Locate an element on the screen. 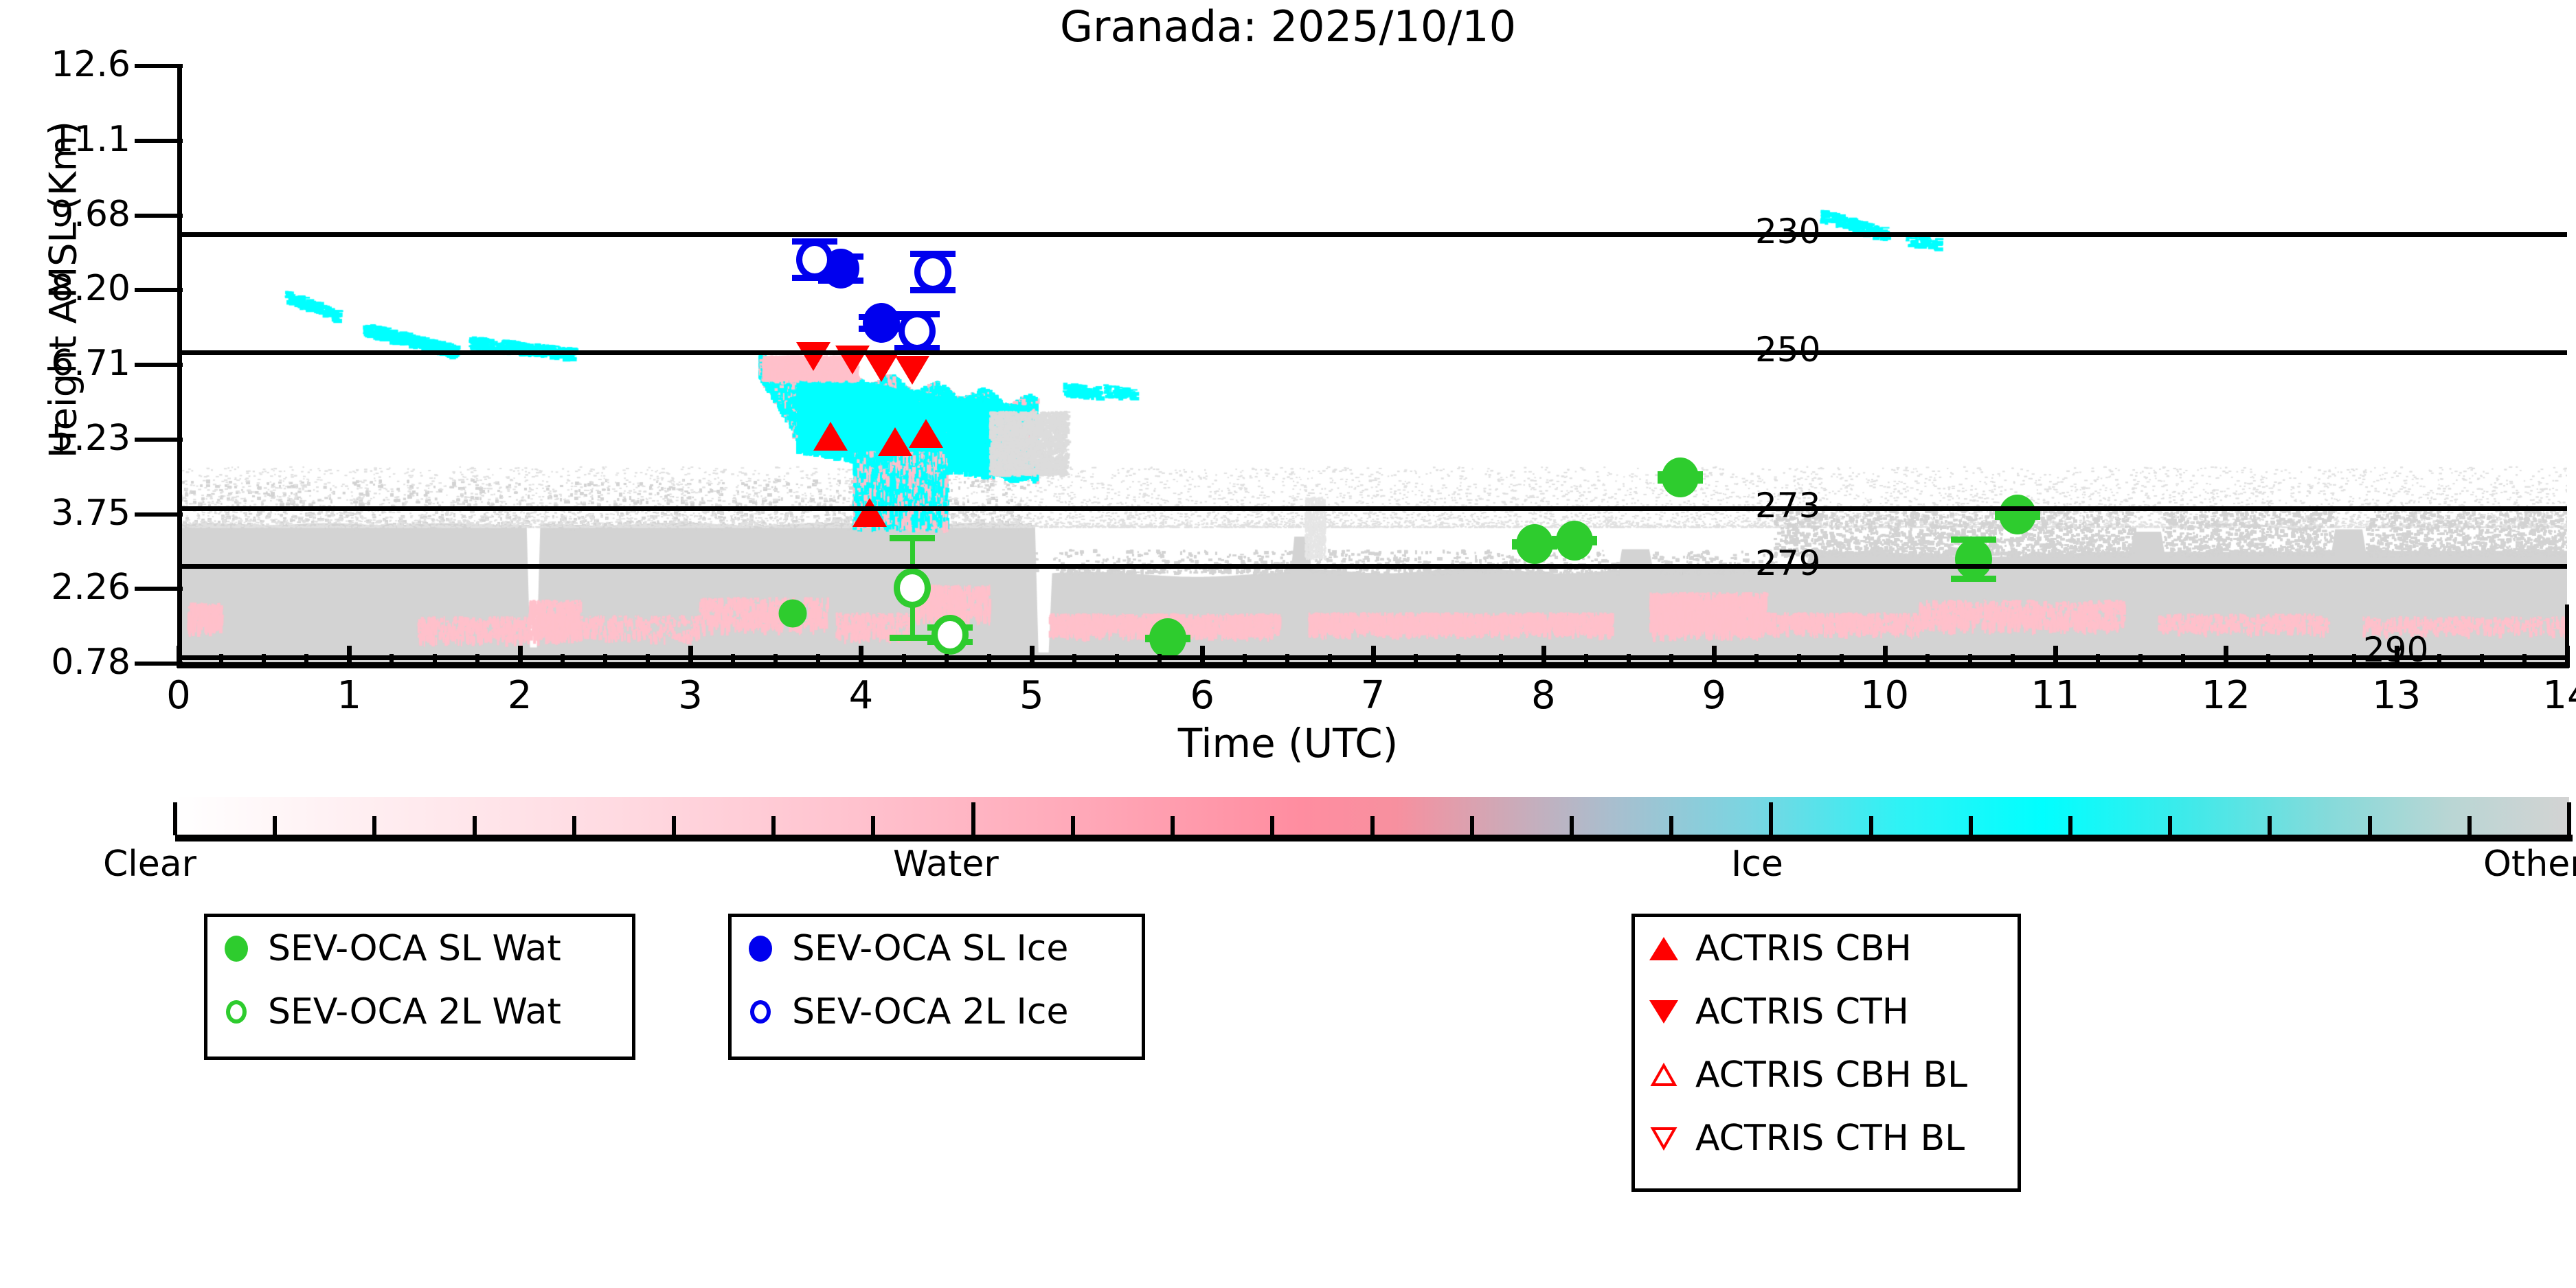 The width and height of the screenshot is (2576, 1288). x-axis-tick-label: 2 is located at coordinates (519, 695).